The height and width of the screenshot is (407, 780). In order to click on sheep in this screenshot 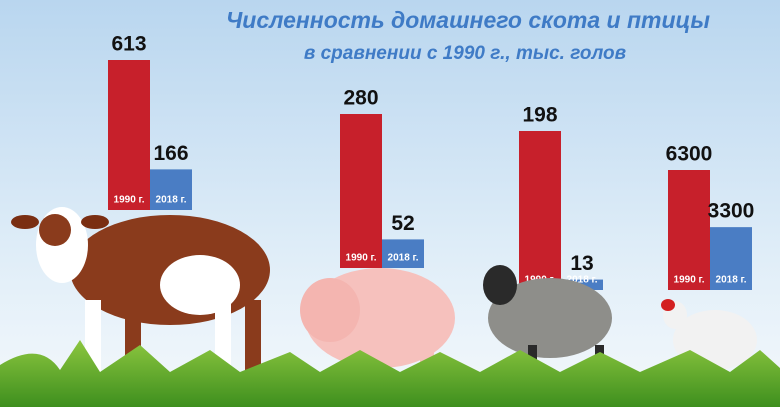, I will do `click(550, 318)`.